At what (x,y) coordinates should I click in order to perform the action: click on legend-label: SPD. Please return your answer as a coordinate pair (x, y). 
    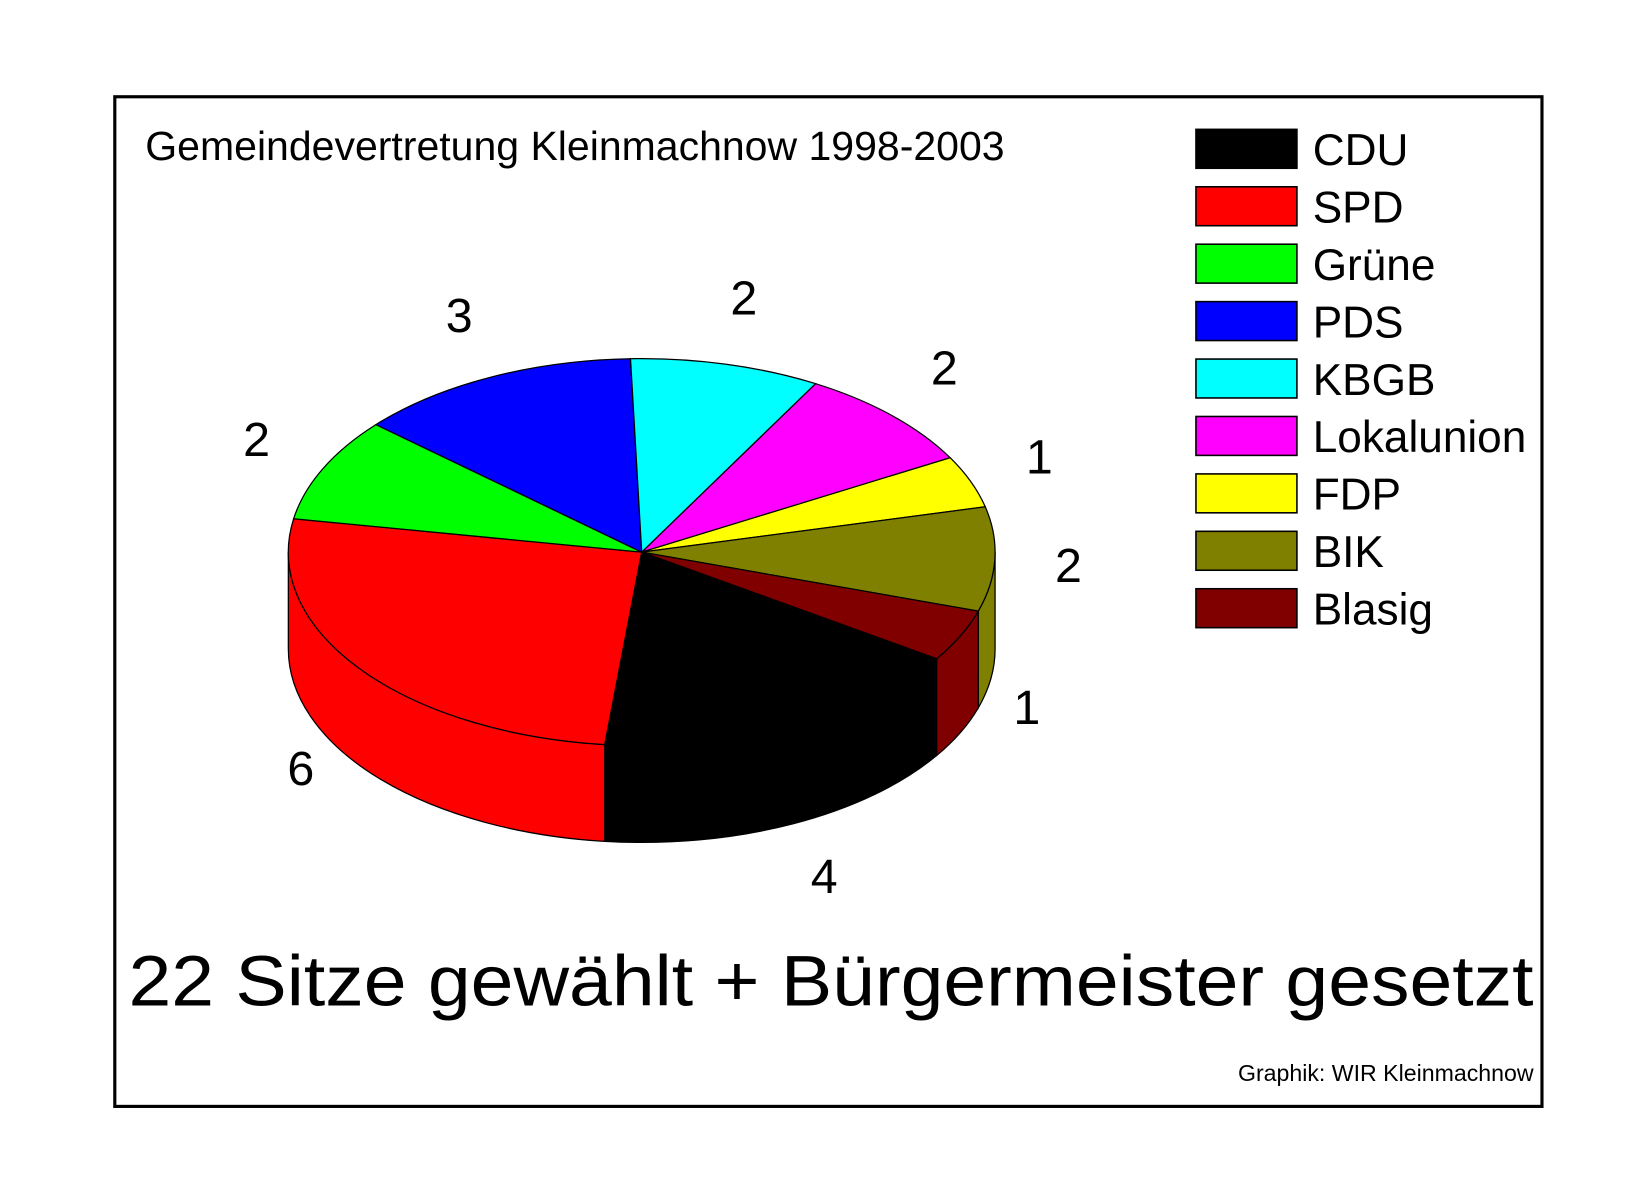
    Looking at the image, I should click on (1358, 208).